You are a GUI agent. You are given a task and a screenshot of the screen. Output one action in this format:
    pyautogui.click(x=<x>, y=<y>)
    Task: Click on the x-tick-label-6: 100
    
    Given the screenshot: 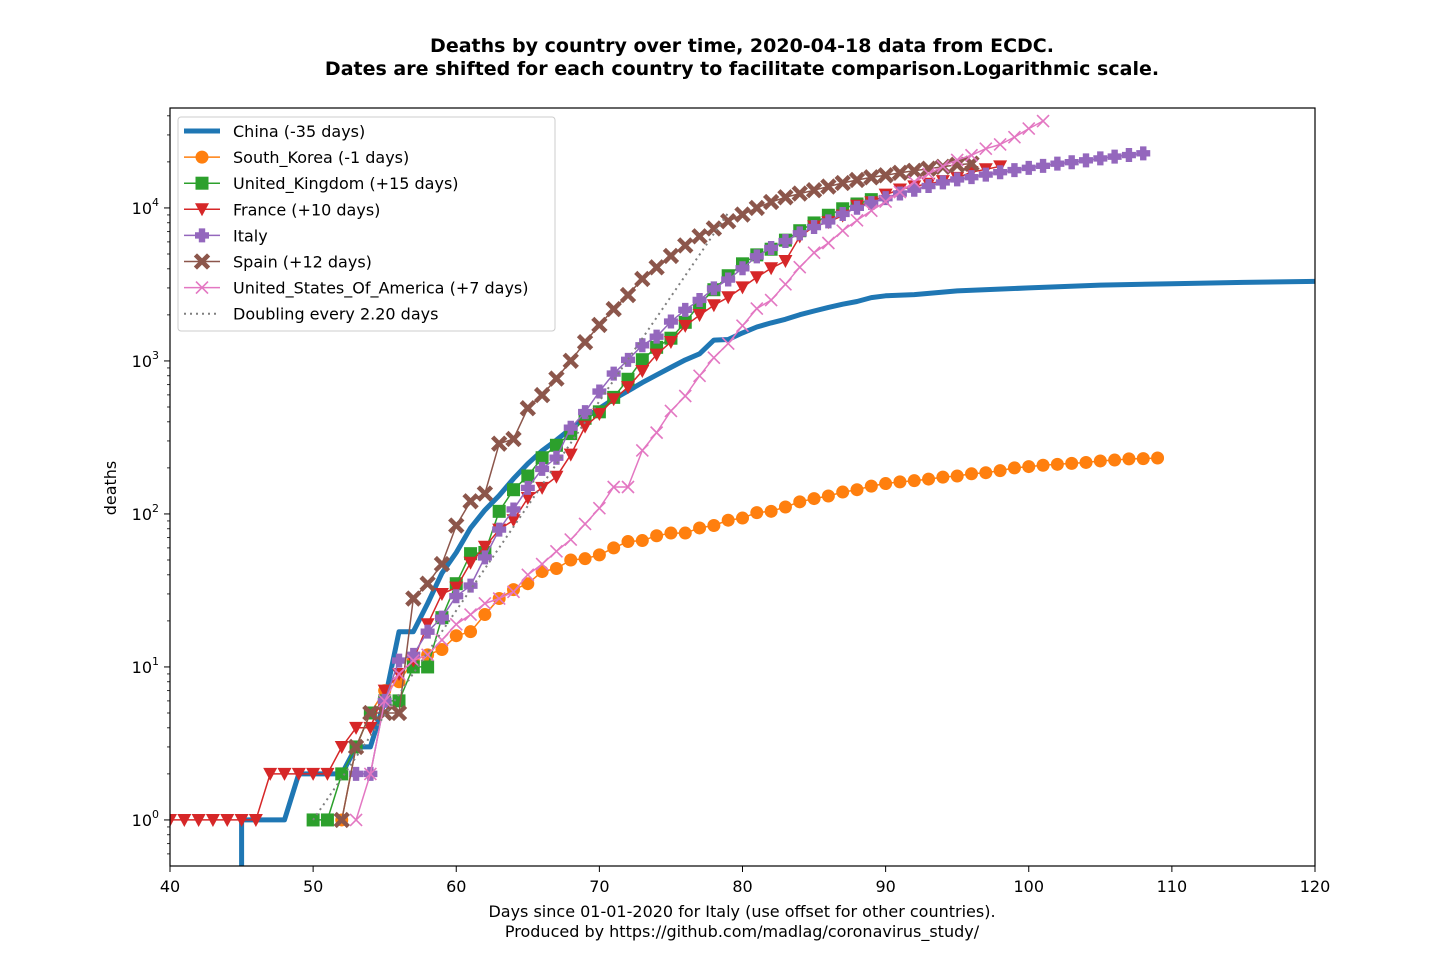 What is the action you would take?
    pyautogui.click(x=1028, y=886)
    